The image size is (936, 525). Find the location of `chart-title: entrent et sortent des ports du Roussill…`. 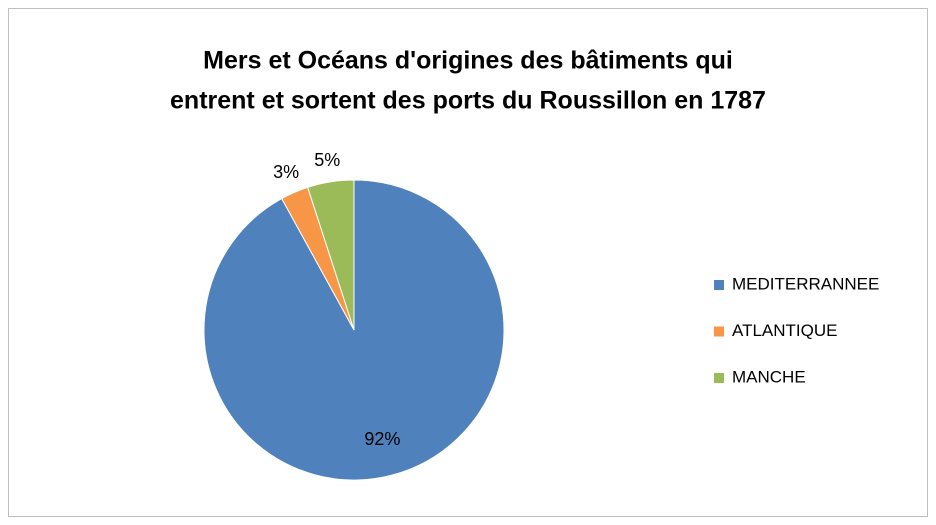

chart-title: entrent et sortent des ports du Roussill… is located at coordinates (468, 101).